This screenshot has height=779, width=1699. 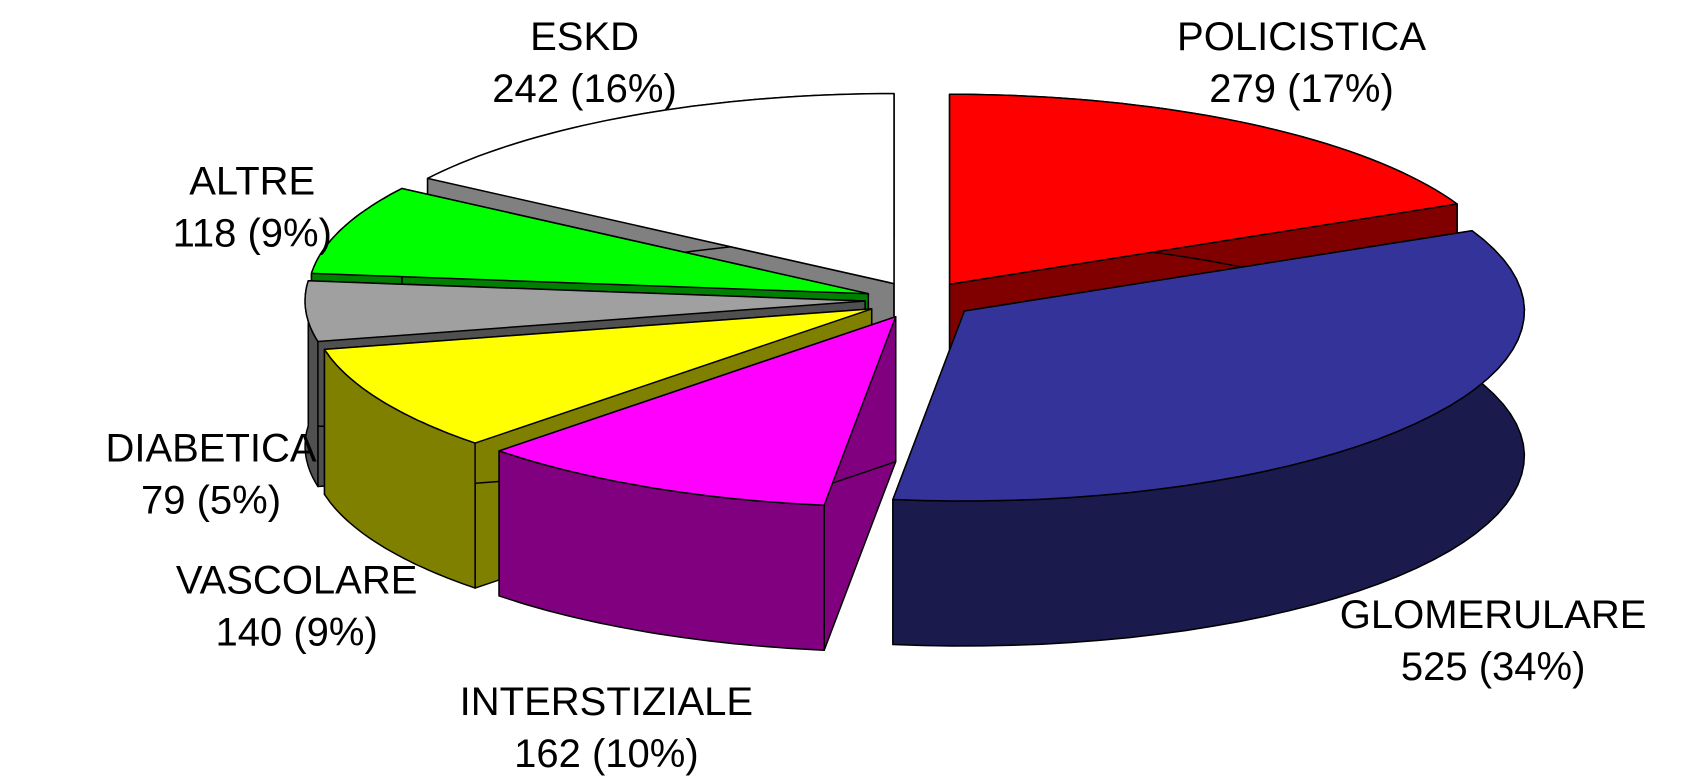 I want to click on category-label: DIABETICA, so click(x=210, y=449).